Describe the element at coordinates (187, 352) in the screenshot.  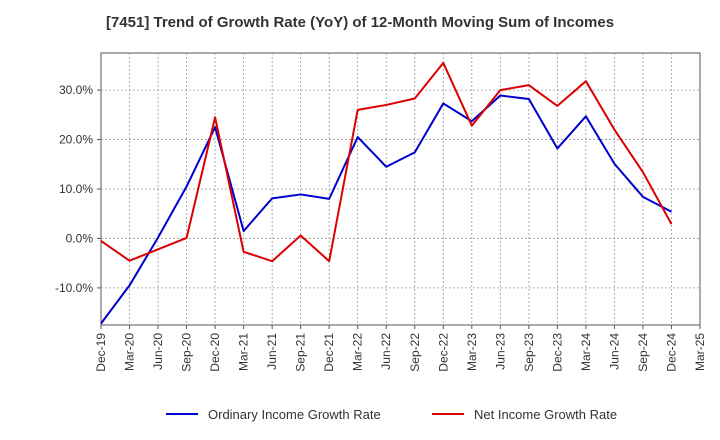
I see `x-tick-label: Sep-20` at that location.